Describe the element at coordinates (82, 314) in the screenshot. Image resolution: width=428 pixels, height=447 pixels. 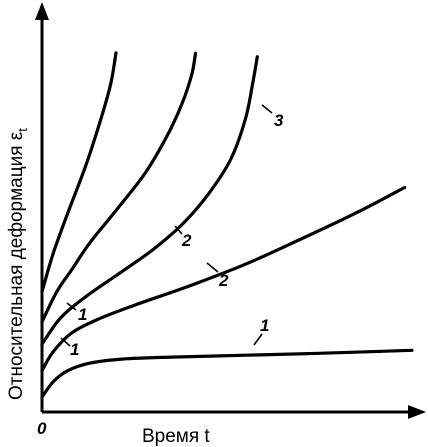
I see `curve-3-mark-1: 1` at that location.